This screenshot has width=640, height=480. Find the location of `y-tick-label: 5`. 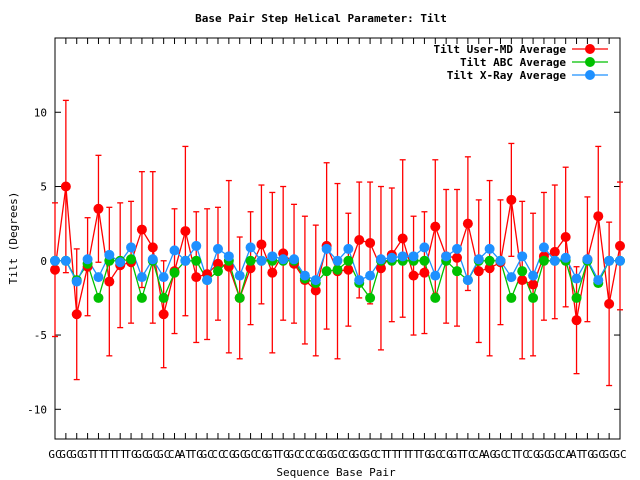

y-tick-label: 5 is located at coordinates (43, 187).